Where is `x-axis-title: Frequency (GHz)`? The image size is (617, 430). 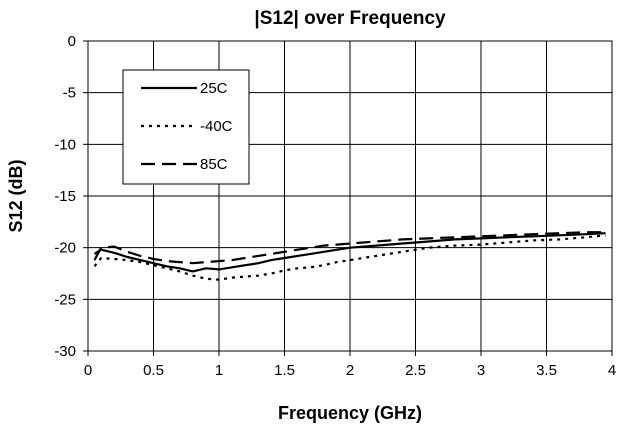
x-axis-title: Frequency (GHz) is located at coordinates (350, 413).